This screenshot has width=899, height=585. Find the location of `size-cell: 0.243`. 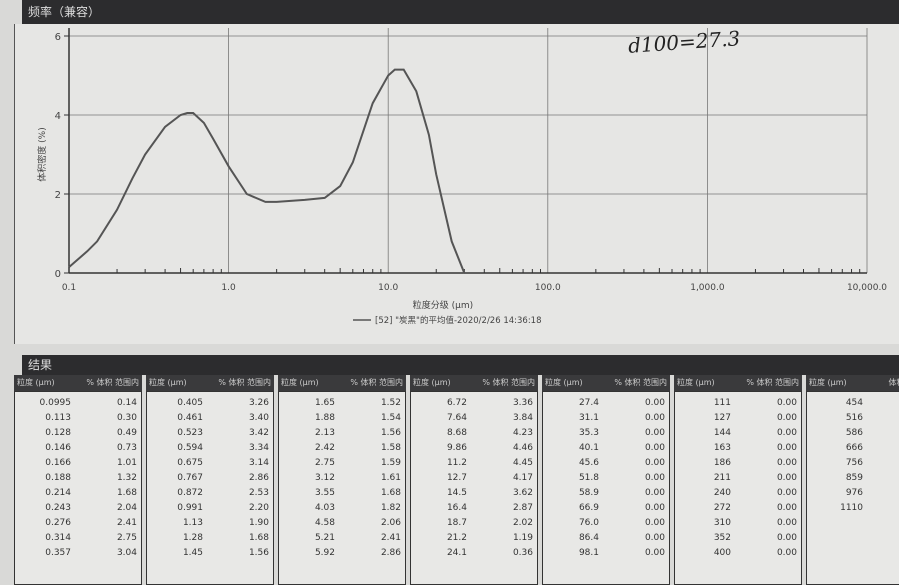

size-cell: 0.243 is located at coordinates (46, 508).